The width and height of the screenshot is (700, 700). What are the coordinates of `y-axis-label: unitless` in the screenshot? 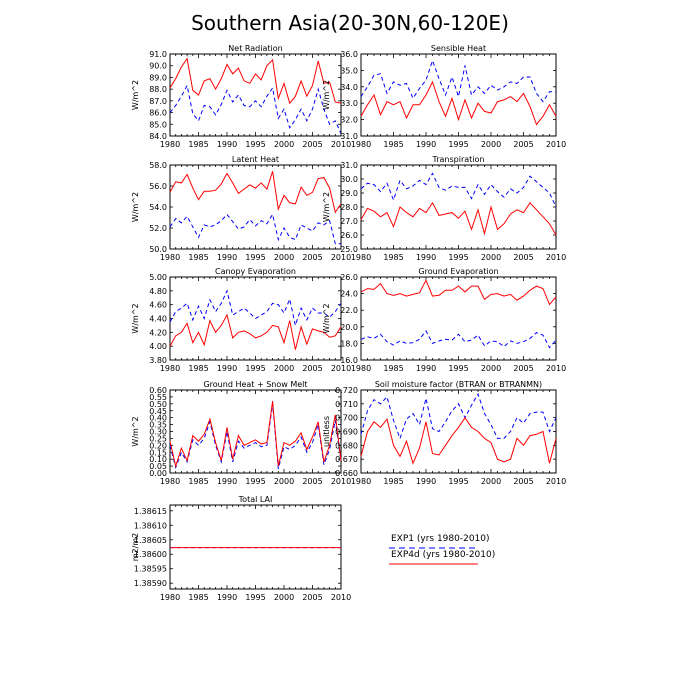 It's located at (326, 431).